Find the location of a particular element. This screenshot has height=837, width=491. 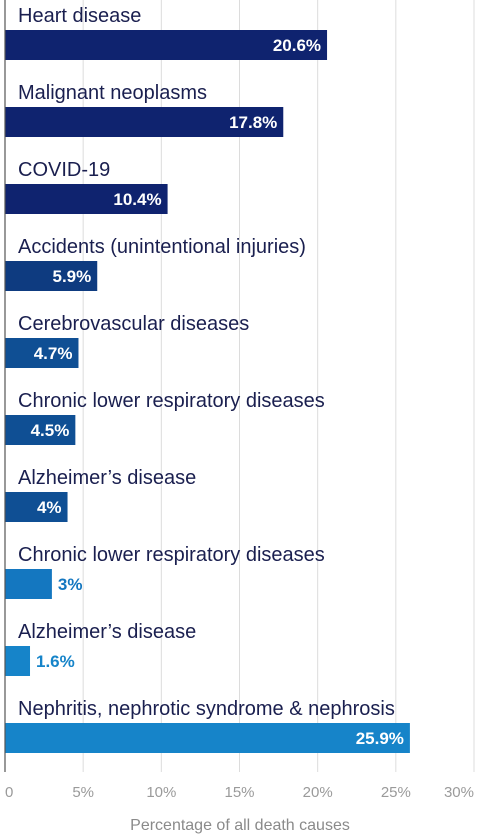

category-label: Cerebrovascular diseases is located at coordinates (133, 324).